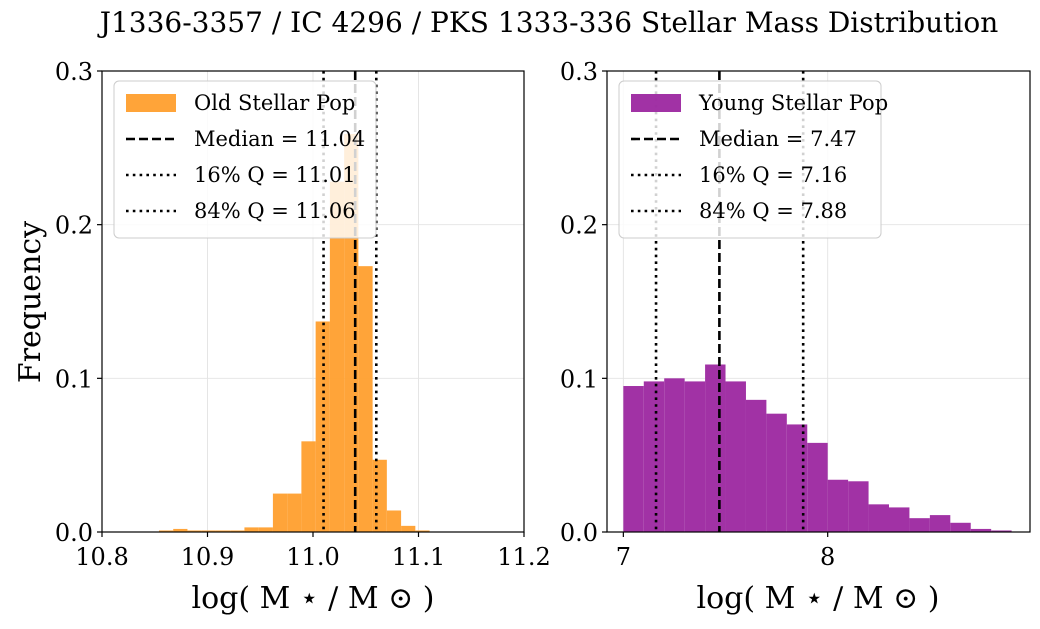 The image size is (1040, 629). What do you see at coordinates (778, 139) in the screenshot?
I see `legend-label: Median = 7.47` at bounding box center [778, 139].